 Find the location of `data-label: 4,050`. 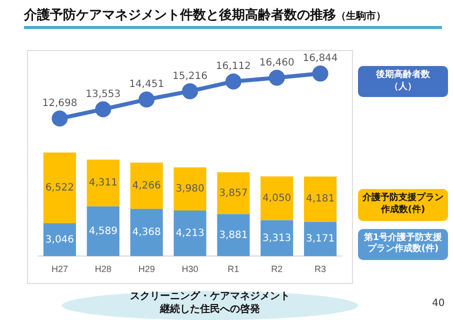

data-label: 4,050 is located at coordinates (277, 198).